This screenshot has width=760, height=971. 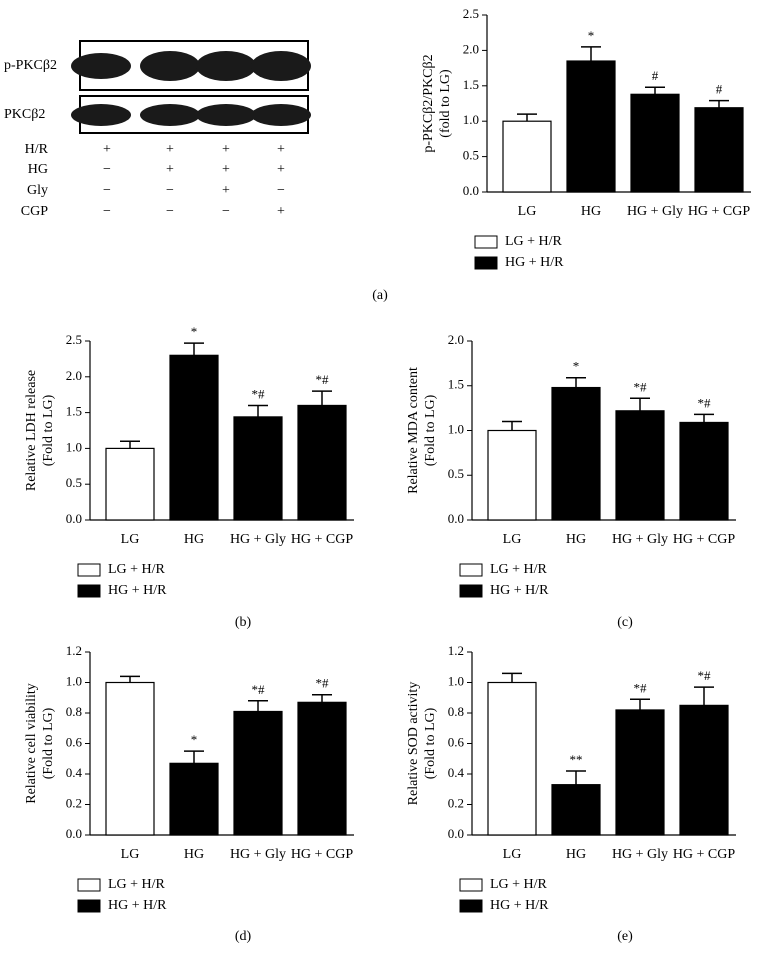 I want to click on y-tick-label: 0.6, so click(x=456, y=741).